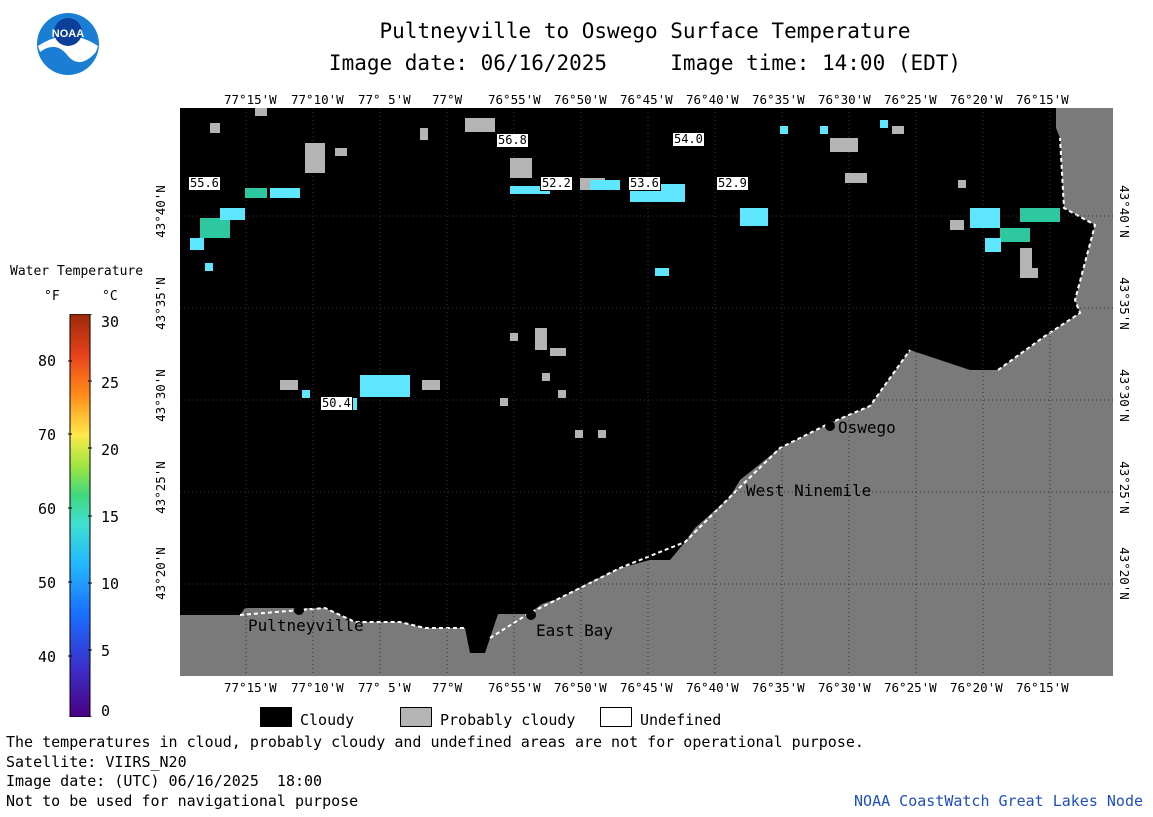  Describe the element at coordinates (646, 687) in the screenshot. I see `lon-tick-bottom: 76°45'W` at that location.